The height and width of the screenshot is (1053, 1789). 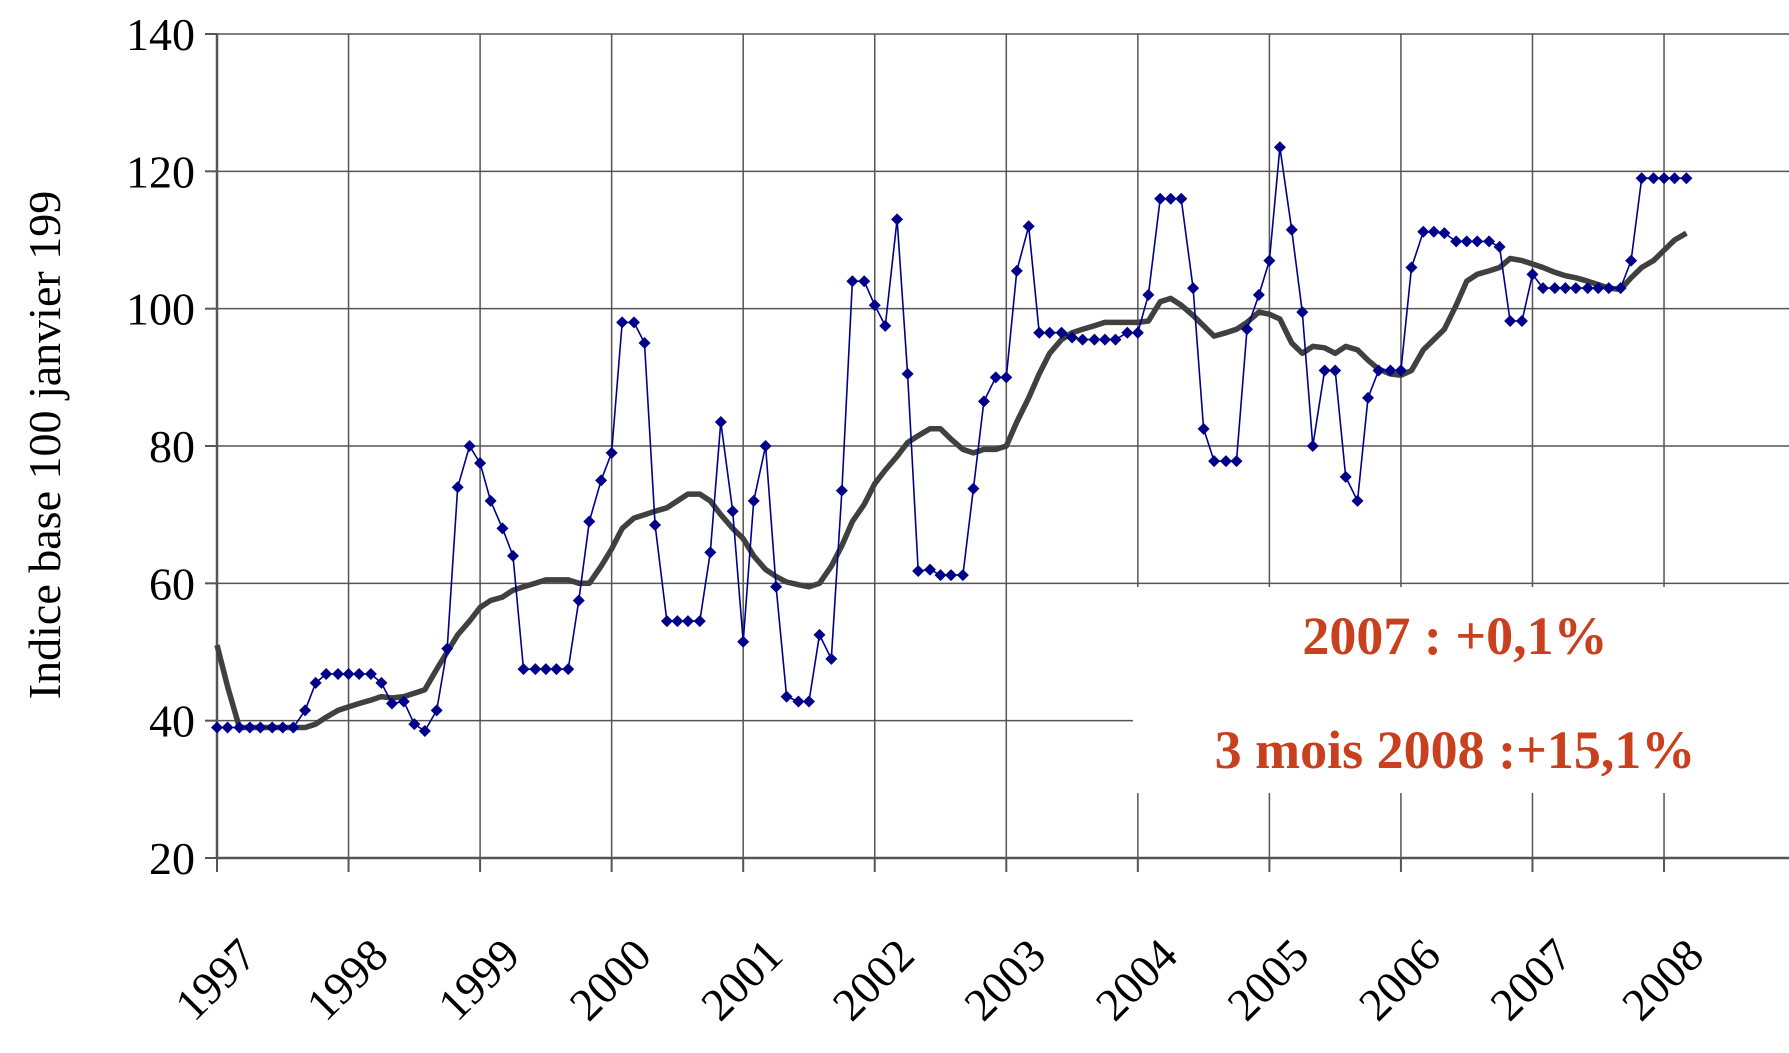 I want to click on x-tick-label: 2004, so click(x=1136, y=979).